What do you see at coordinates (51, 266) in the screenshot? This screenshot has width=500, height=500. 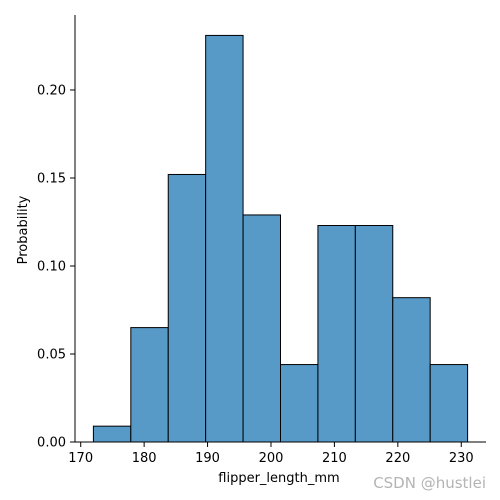 I see `y-tick-label: 0.10` at bounding box center [51, 266].